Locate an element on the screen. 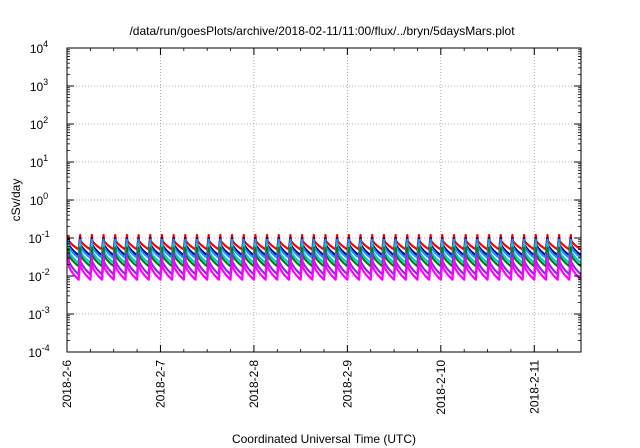 Image resolution: width=640 pixels, height=448 pixels. series-group is located at coordinates (324, 257).